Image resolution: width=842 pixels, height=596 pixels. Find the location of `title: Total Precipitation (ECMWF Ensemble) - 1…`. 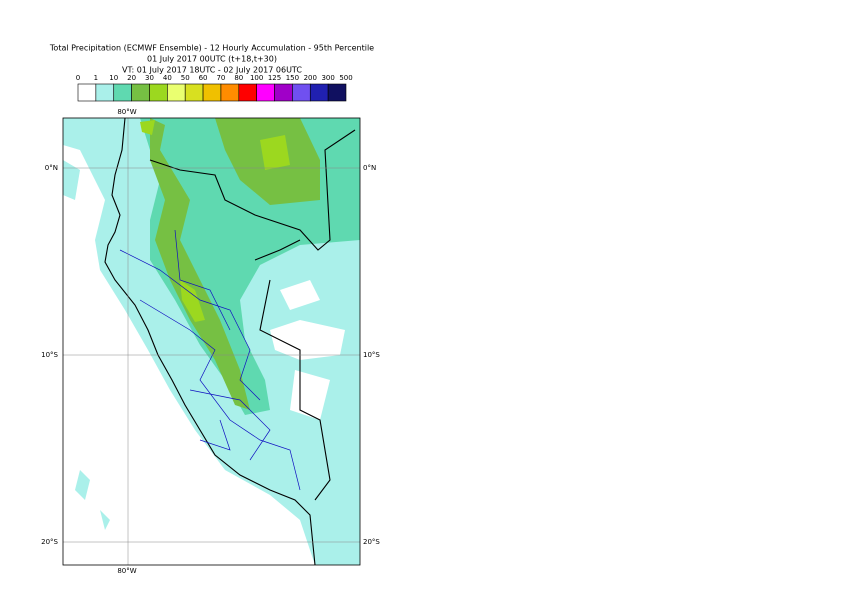

title: Total Precipitation (ECMWF Ensemble) - 1… is located at coordinates (211, 48).